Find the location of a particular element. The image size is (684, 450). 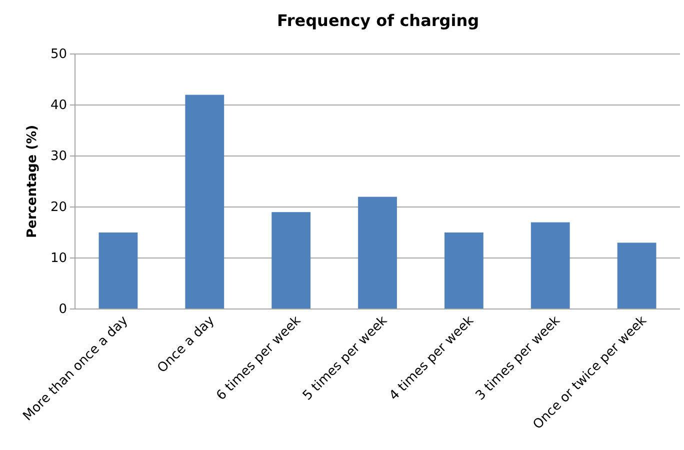

y-tick-label: 20 is located at coordinates (58, 208).